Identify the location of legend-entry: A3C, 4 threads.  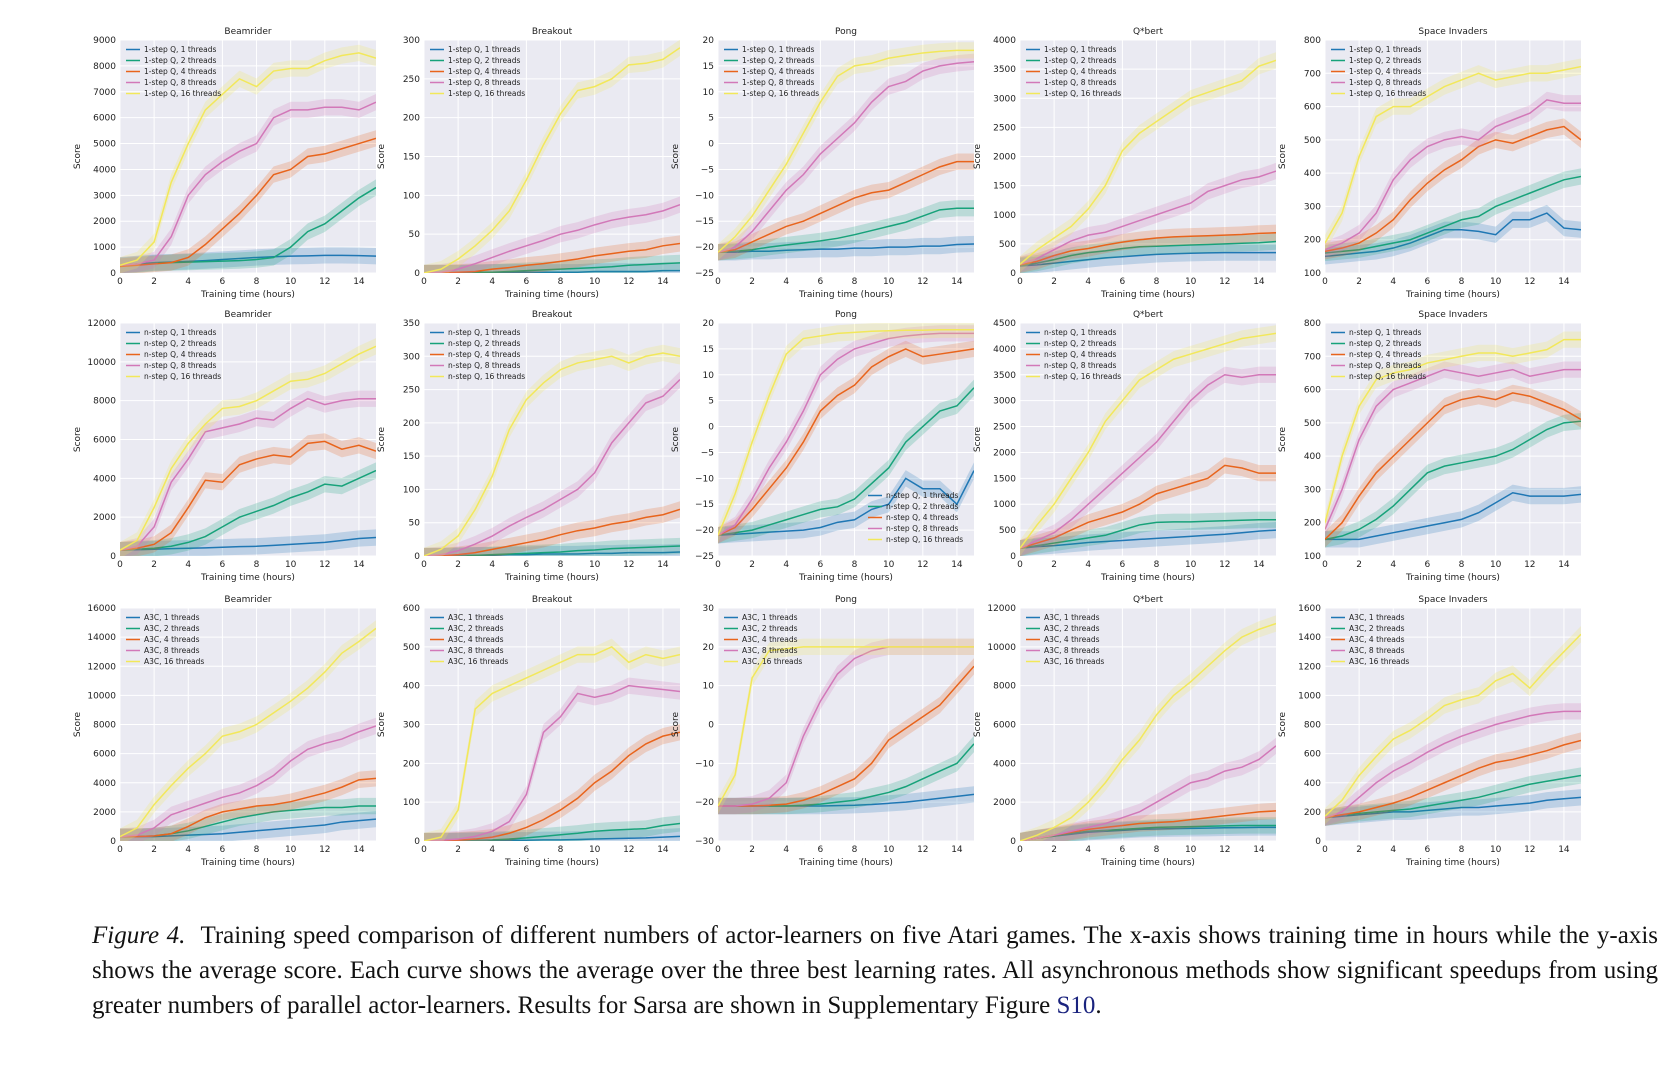
(476, 639).